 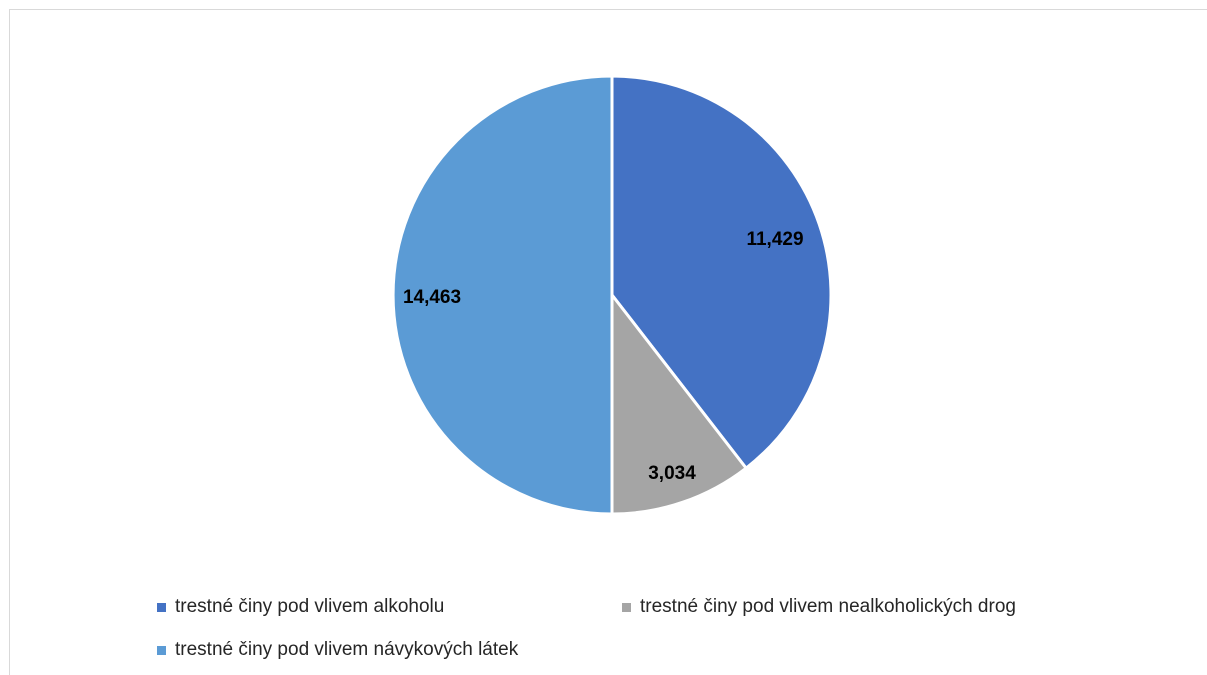 I want to click on legend-item-navykove-latky: trestné činy pod vlivem návykových látek, so click(x=337, y=650).